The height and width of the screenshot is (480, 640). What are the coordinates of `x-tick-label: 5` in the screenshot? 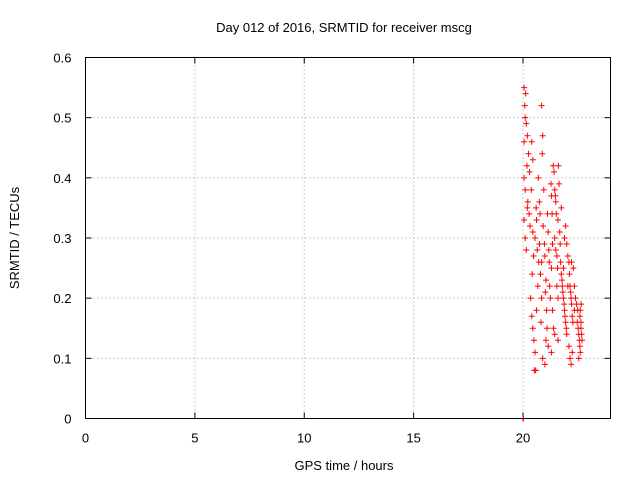 It's located at (194, 438).